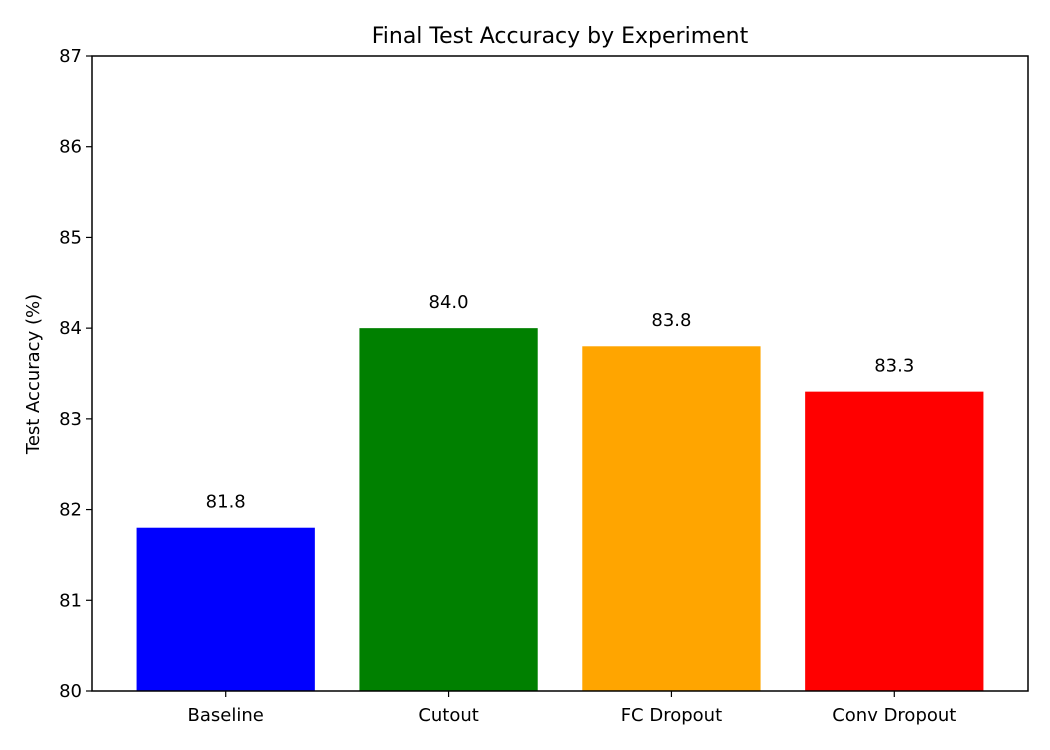 The height and width of the screenshot is (750, 1050). I want to click on y-axis-ticks: 80 81 82 83 84 85 86 87, so click(75, 374).